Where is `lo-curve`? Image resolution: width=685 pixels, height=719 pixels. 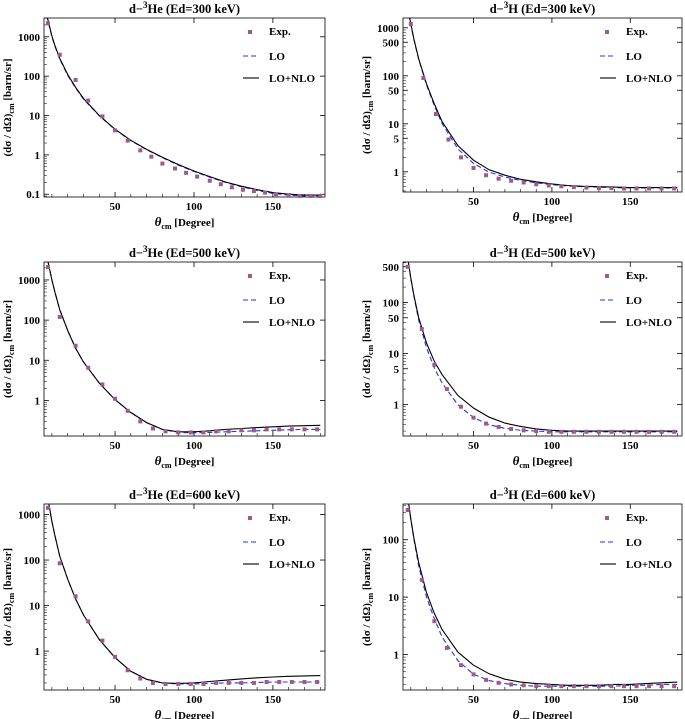 lo-curve is located at coordinates (184, 348).